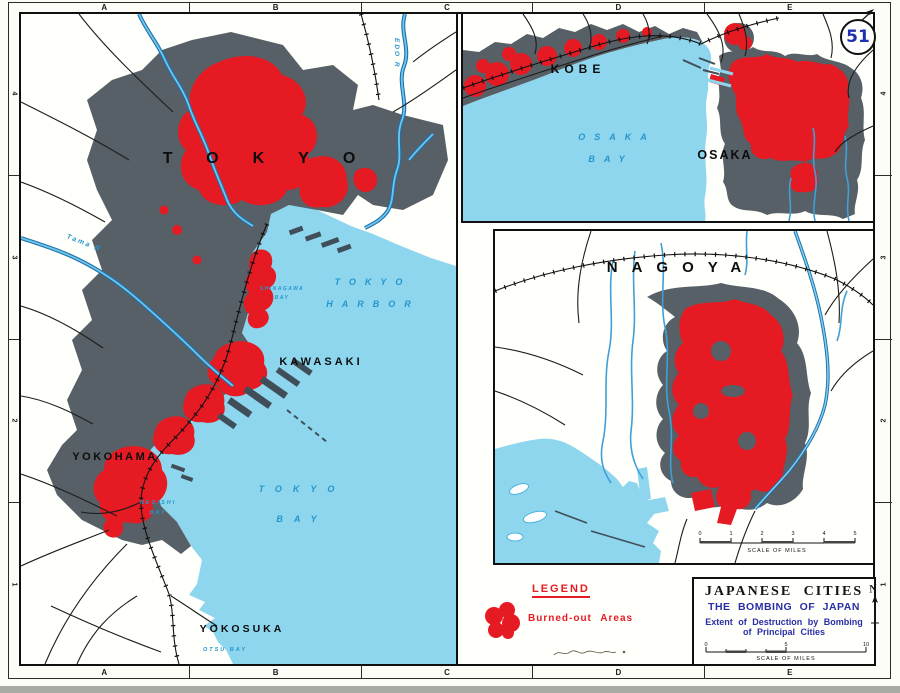  I want to click on otsu-bay-label: OTSU BAY, so click(224, 650).